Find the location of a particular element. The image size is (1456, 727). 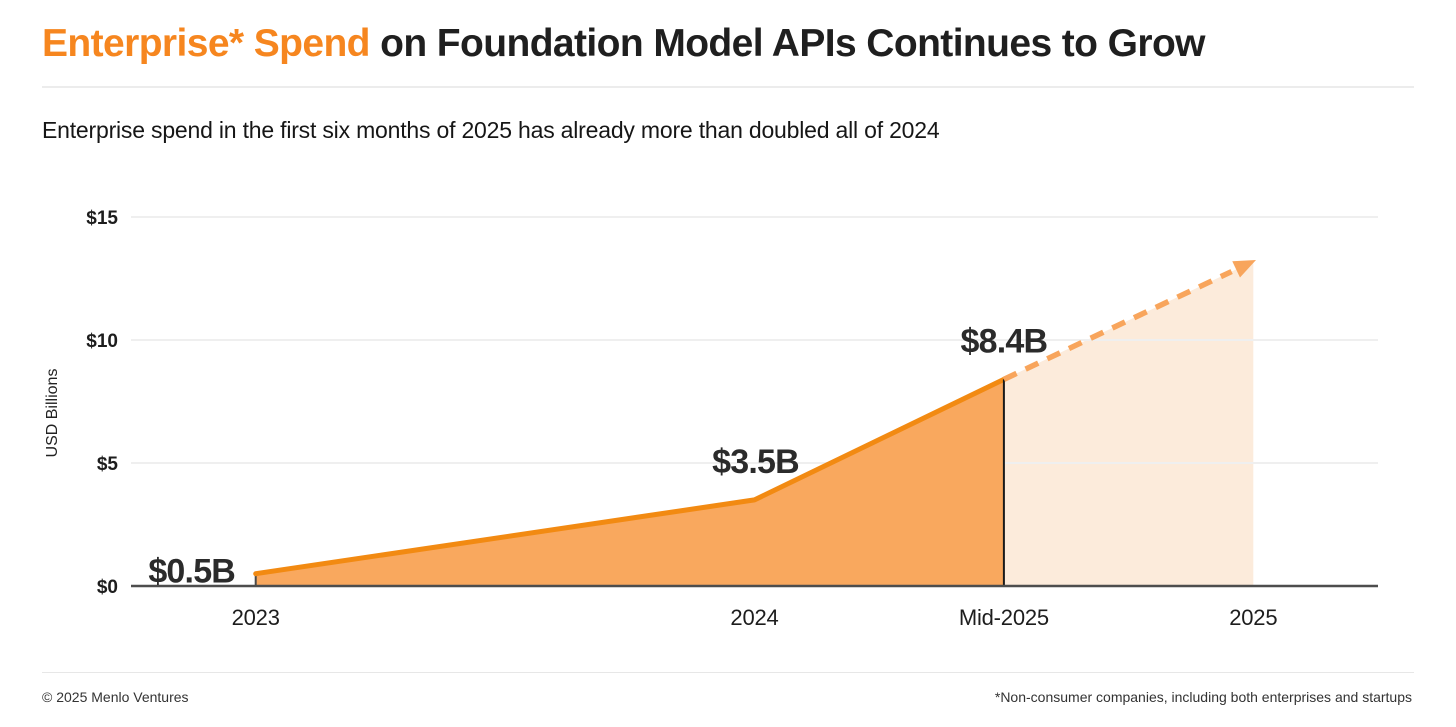

projection-dashed-line is located at coordinates (1117, 325).